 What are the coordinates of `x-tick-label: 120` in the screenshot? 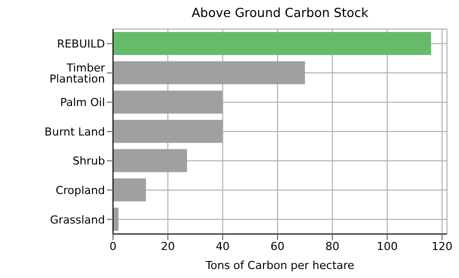 It's located at (442, 246).